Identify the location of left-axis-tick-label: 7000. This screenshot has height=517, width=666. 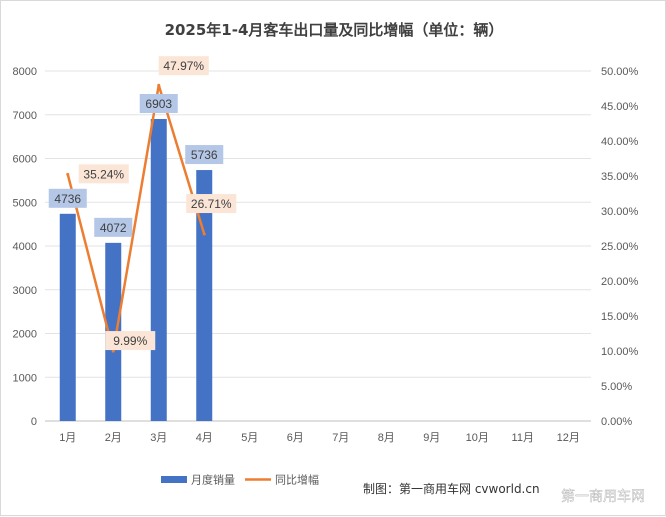
(25, 116).